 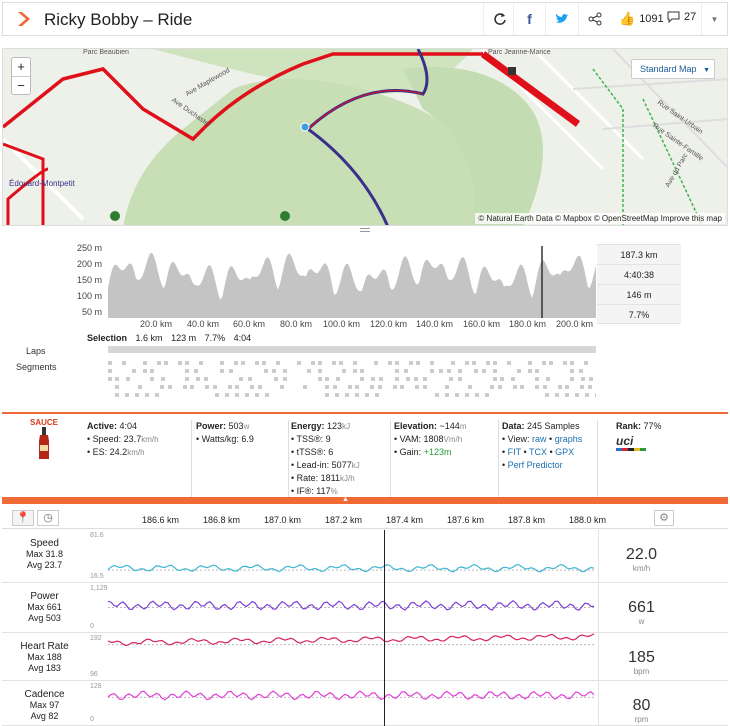 What do you see at coordinates (365, 230) in the screenshot?
I see `map-resize-handle` at bounding box center [365, 230].